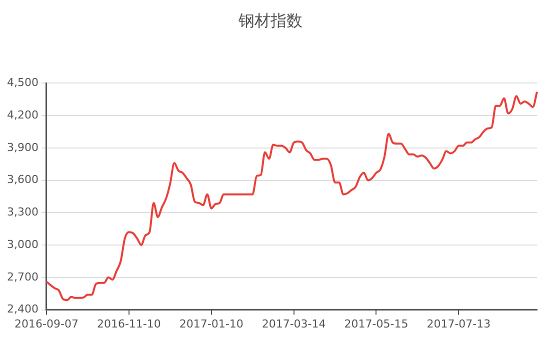 The height and width of the screenshot is (338, 556). I want to click on y-tick-label: 3,300, so click(22, 212).